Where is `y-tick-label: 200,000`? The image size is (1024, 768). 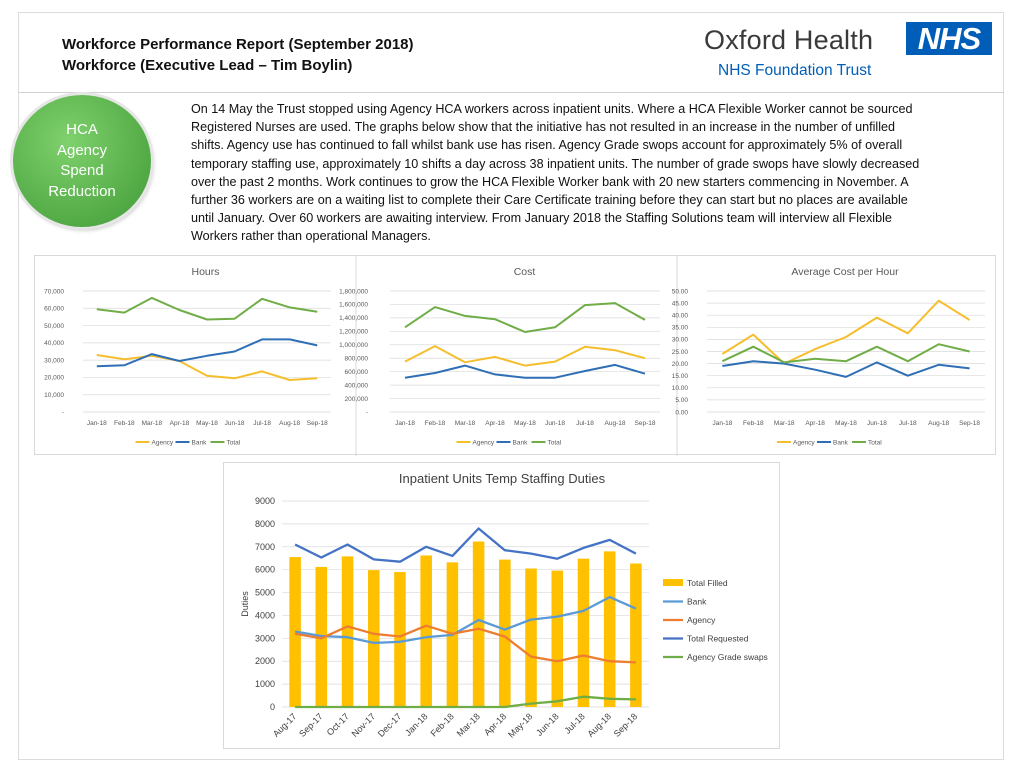 y-tick-label: 200,000 is located at coordinates (357, 399).